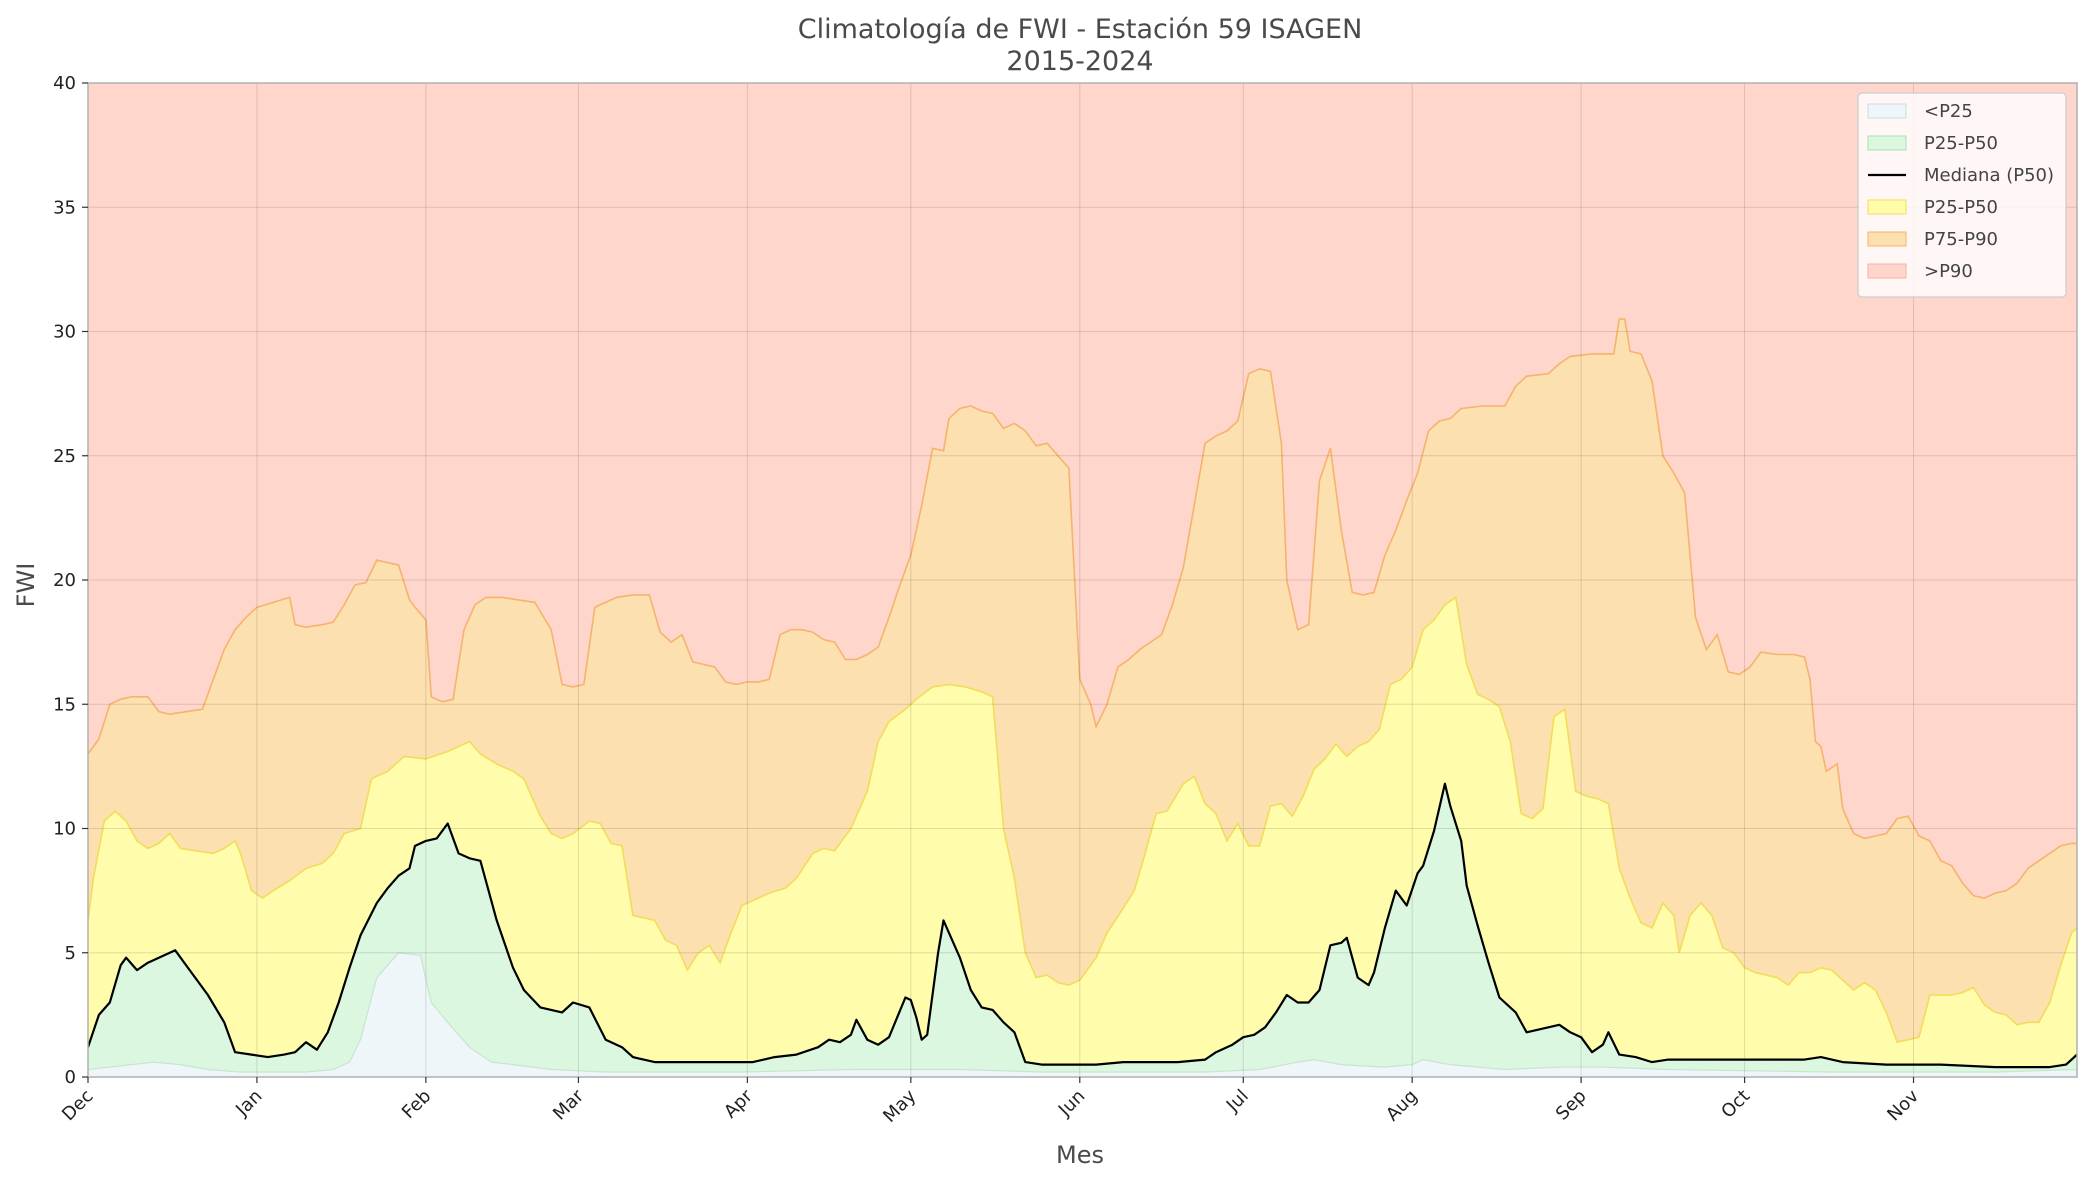  Describe the element at coordinates (77, 1105) in the screenshot. I see `x-tick-label: Dec` at that location.